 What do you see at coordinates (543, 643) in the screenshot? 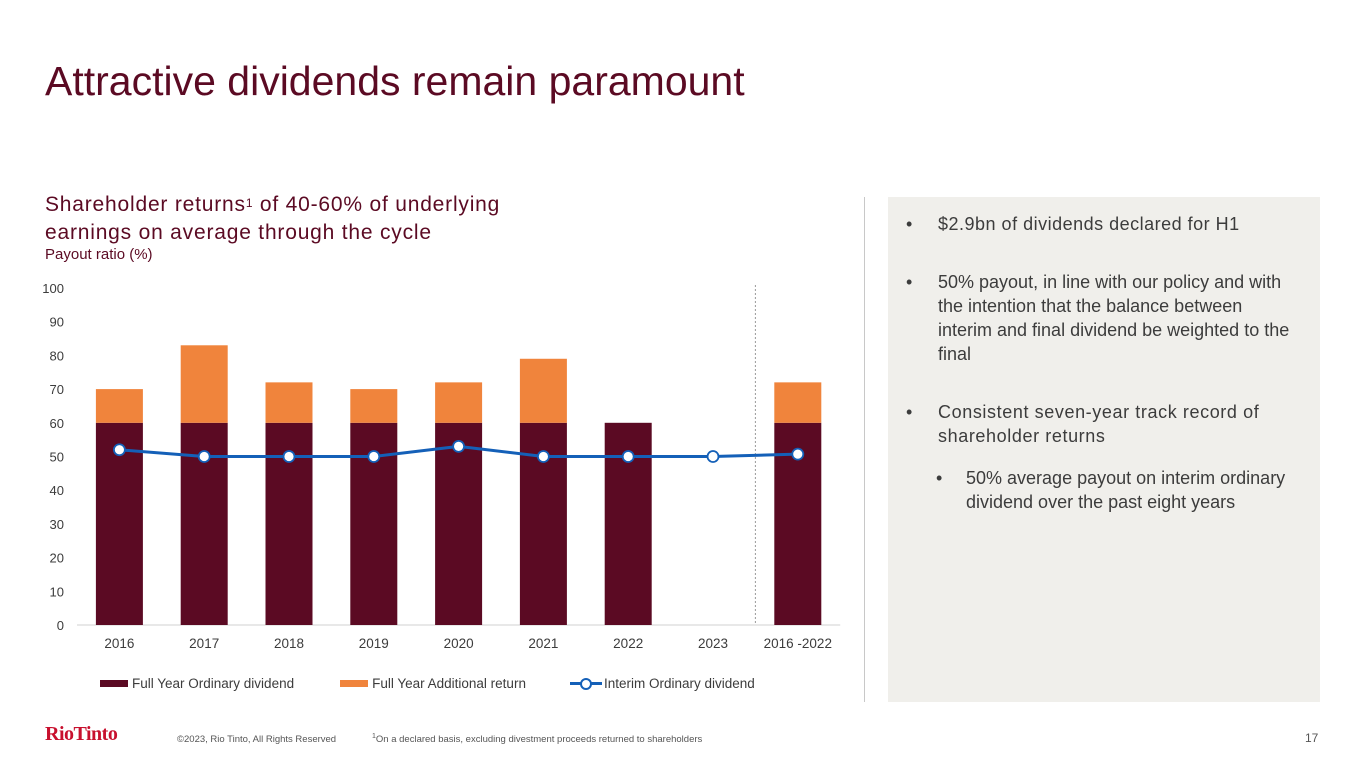
I see `x-tick-label: 2021` at bounding box center [543, 643].